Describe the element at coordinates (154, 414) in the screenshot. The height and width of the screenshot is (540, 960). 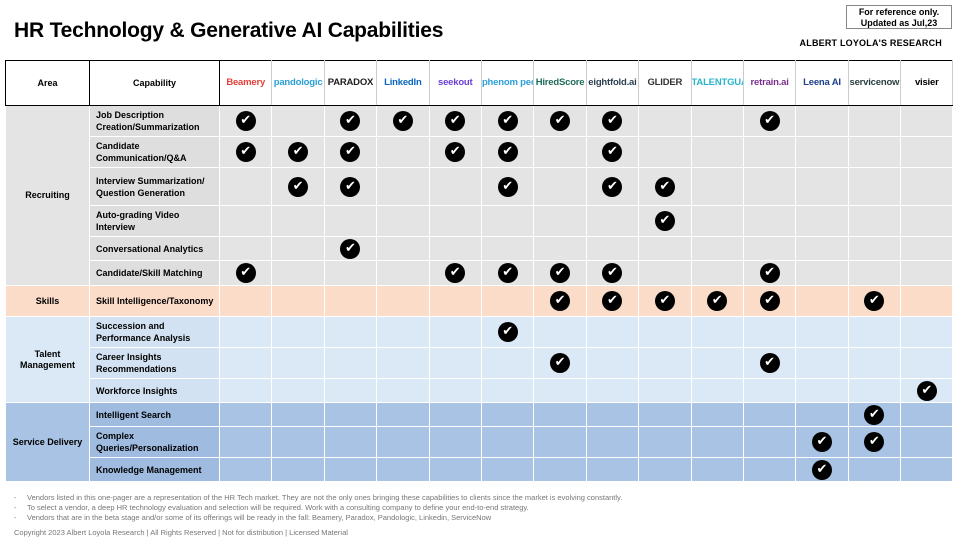
I see `capability-label: Intelligent Search` at that location.